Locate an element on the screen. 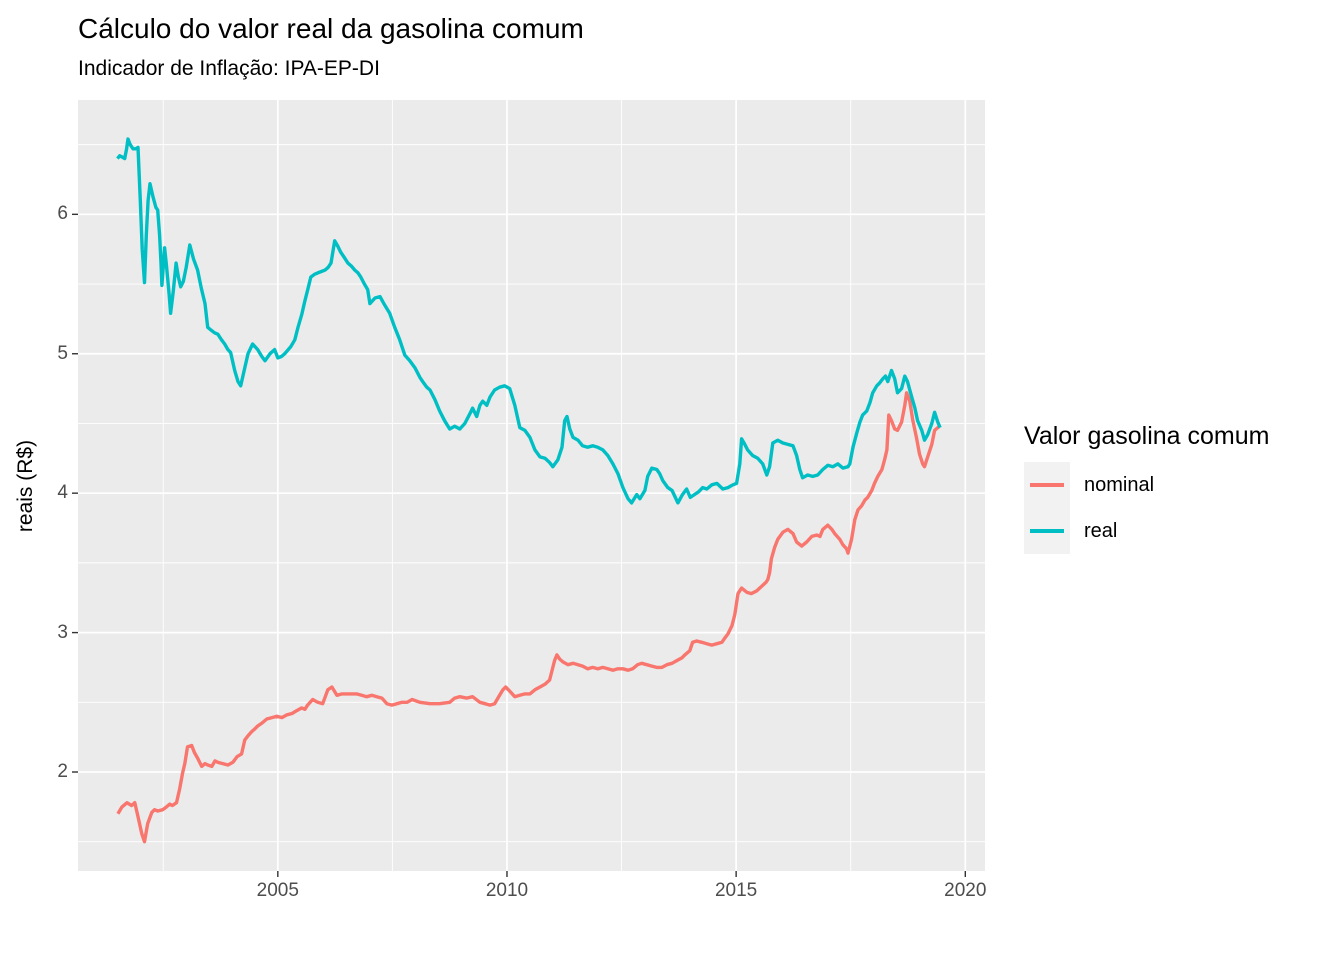 This screenshot has height=960, width=1344. y-tick-label: 4 is located at coordinates (62, 493).